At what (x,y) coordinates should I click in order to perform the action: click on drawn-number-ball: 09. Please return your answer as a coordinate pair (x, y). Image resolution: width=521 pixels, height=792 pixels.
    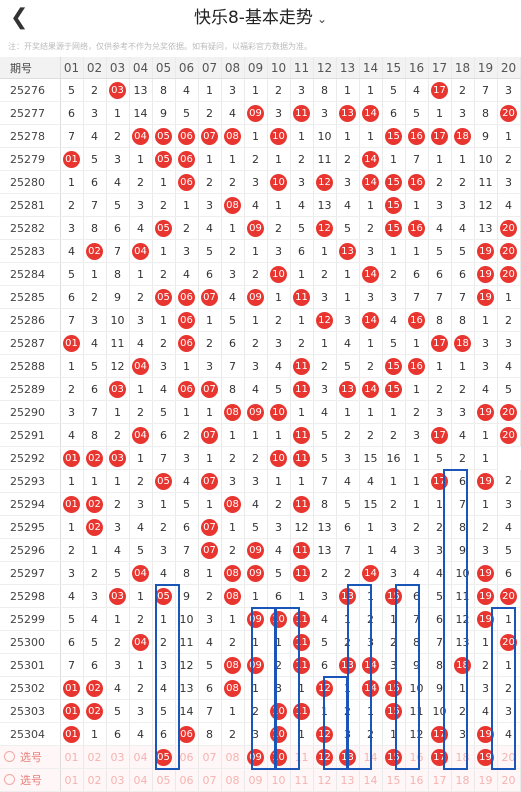
    Looking at the image, I should click on (255, 113).